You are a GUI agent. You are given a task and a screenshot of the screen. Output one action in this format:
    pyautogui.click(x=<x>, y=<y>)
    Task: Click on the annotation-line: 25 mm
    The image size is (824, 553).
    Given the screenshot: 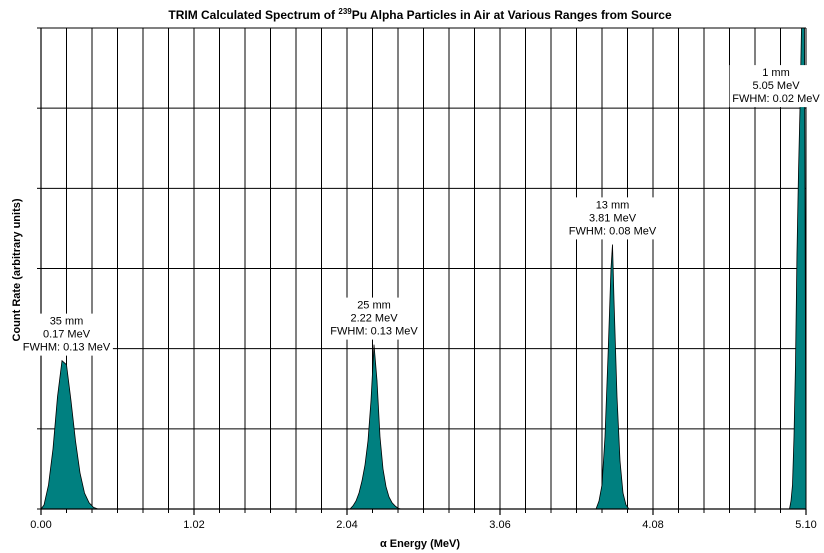 What is the action you would take?
    pyautogui.click(x=374, y=306)
    